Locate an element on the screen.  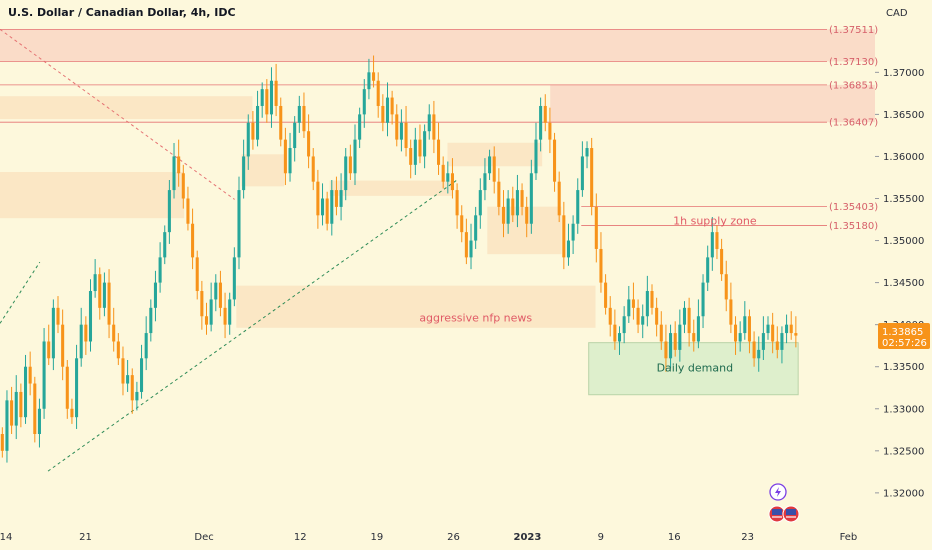
level-label: (1.37130) is located at coordinates (853, 62).